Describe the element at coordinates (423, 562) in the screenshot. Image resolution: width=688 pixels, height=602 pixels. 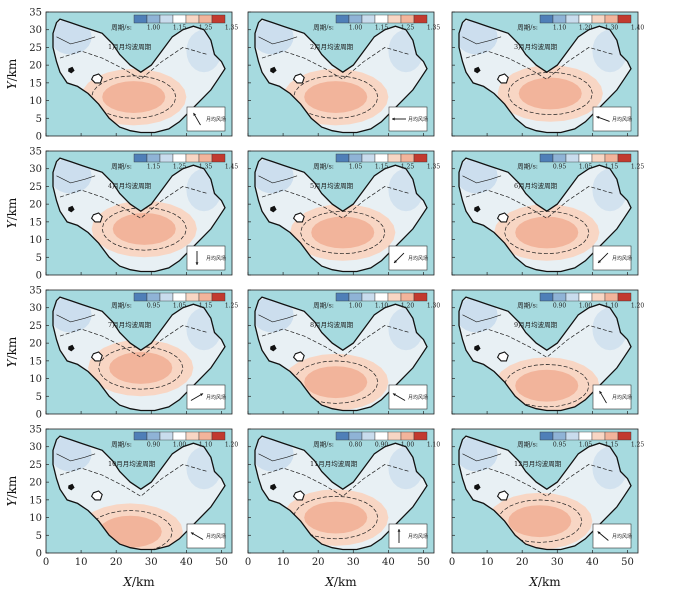
I see `x-tick-label: 50` at that location.